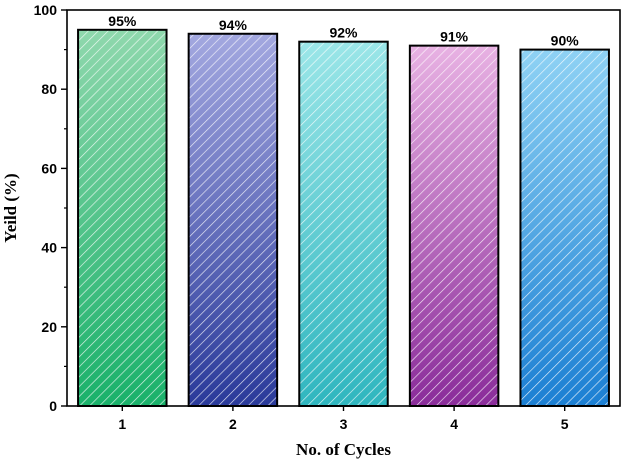 The height and width of the screenshot is (465, 633). I want to click on y-tick-label-100: 100, so click(46, 10).